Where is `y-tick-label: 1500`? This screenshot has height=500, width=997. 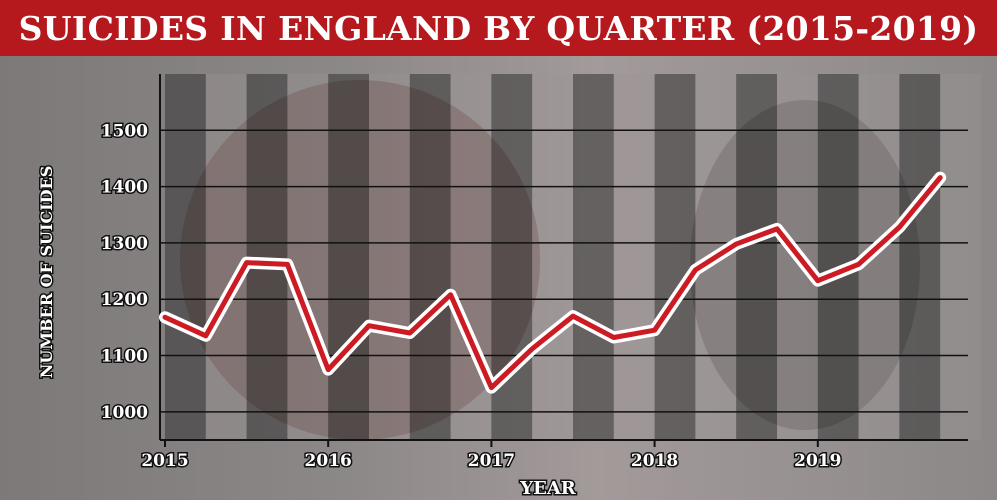
y-tick-label: 1500 is located at coordinates (124, 131).